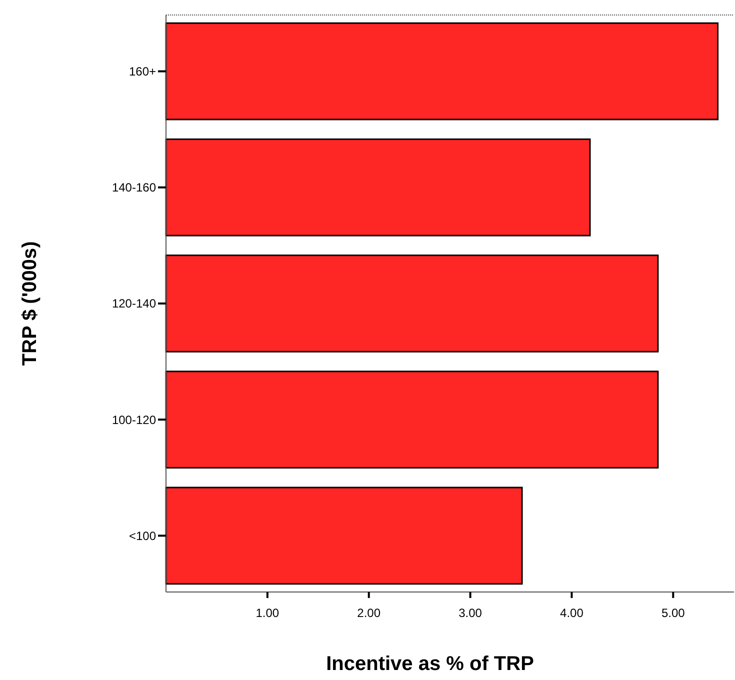 This screenshot has width=735, height=680. What do you see at coordinates (673, 613) in the screenshot?
I see `x-tick-label: 5.00` at bounding box center [673, 613].